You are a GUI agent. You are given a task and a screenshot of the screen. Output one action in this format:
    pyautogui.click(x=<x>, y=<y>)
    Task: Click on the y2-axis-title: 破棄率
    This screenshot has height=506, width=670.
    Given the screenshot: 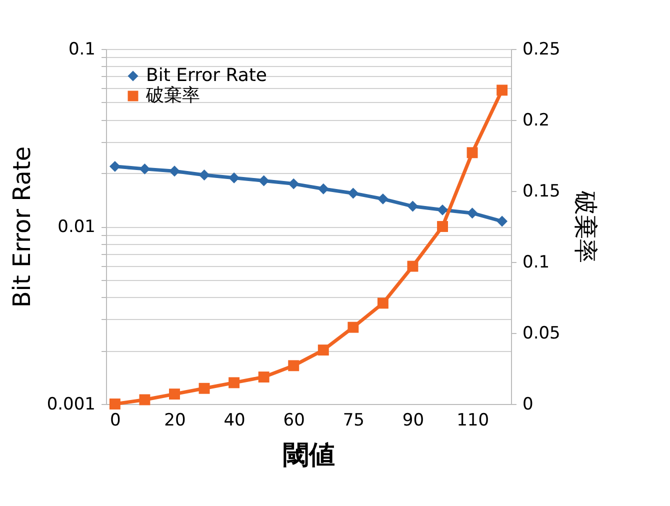 What is the action you would take?
    pyautogui.click(x=585, y=226)
    